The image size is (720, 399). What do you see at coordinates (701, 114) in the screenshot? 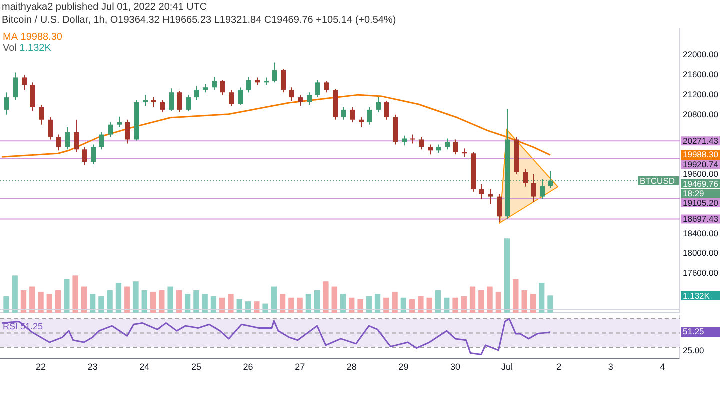
I see `y-tick-label: 20800.00` at bounding box center [701, 114].